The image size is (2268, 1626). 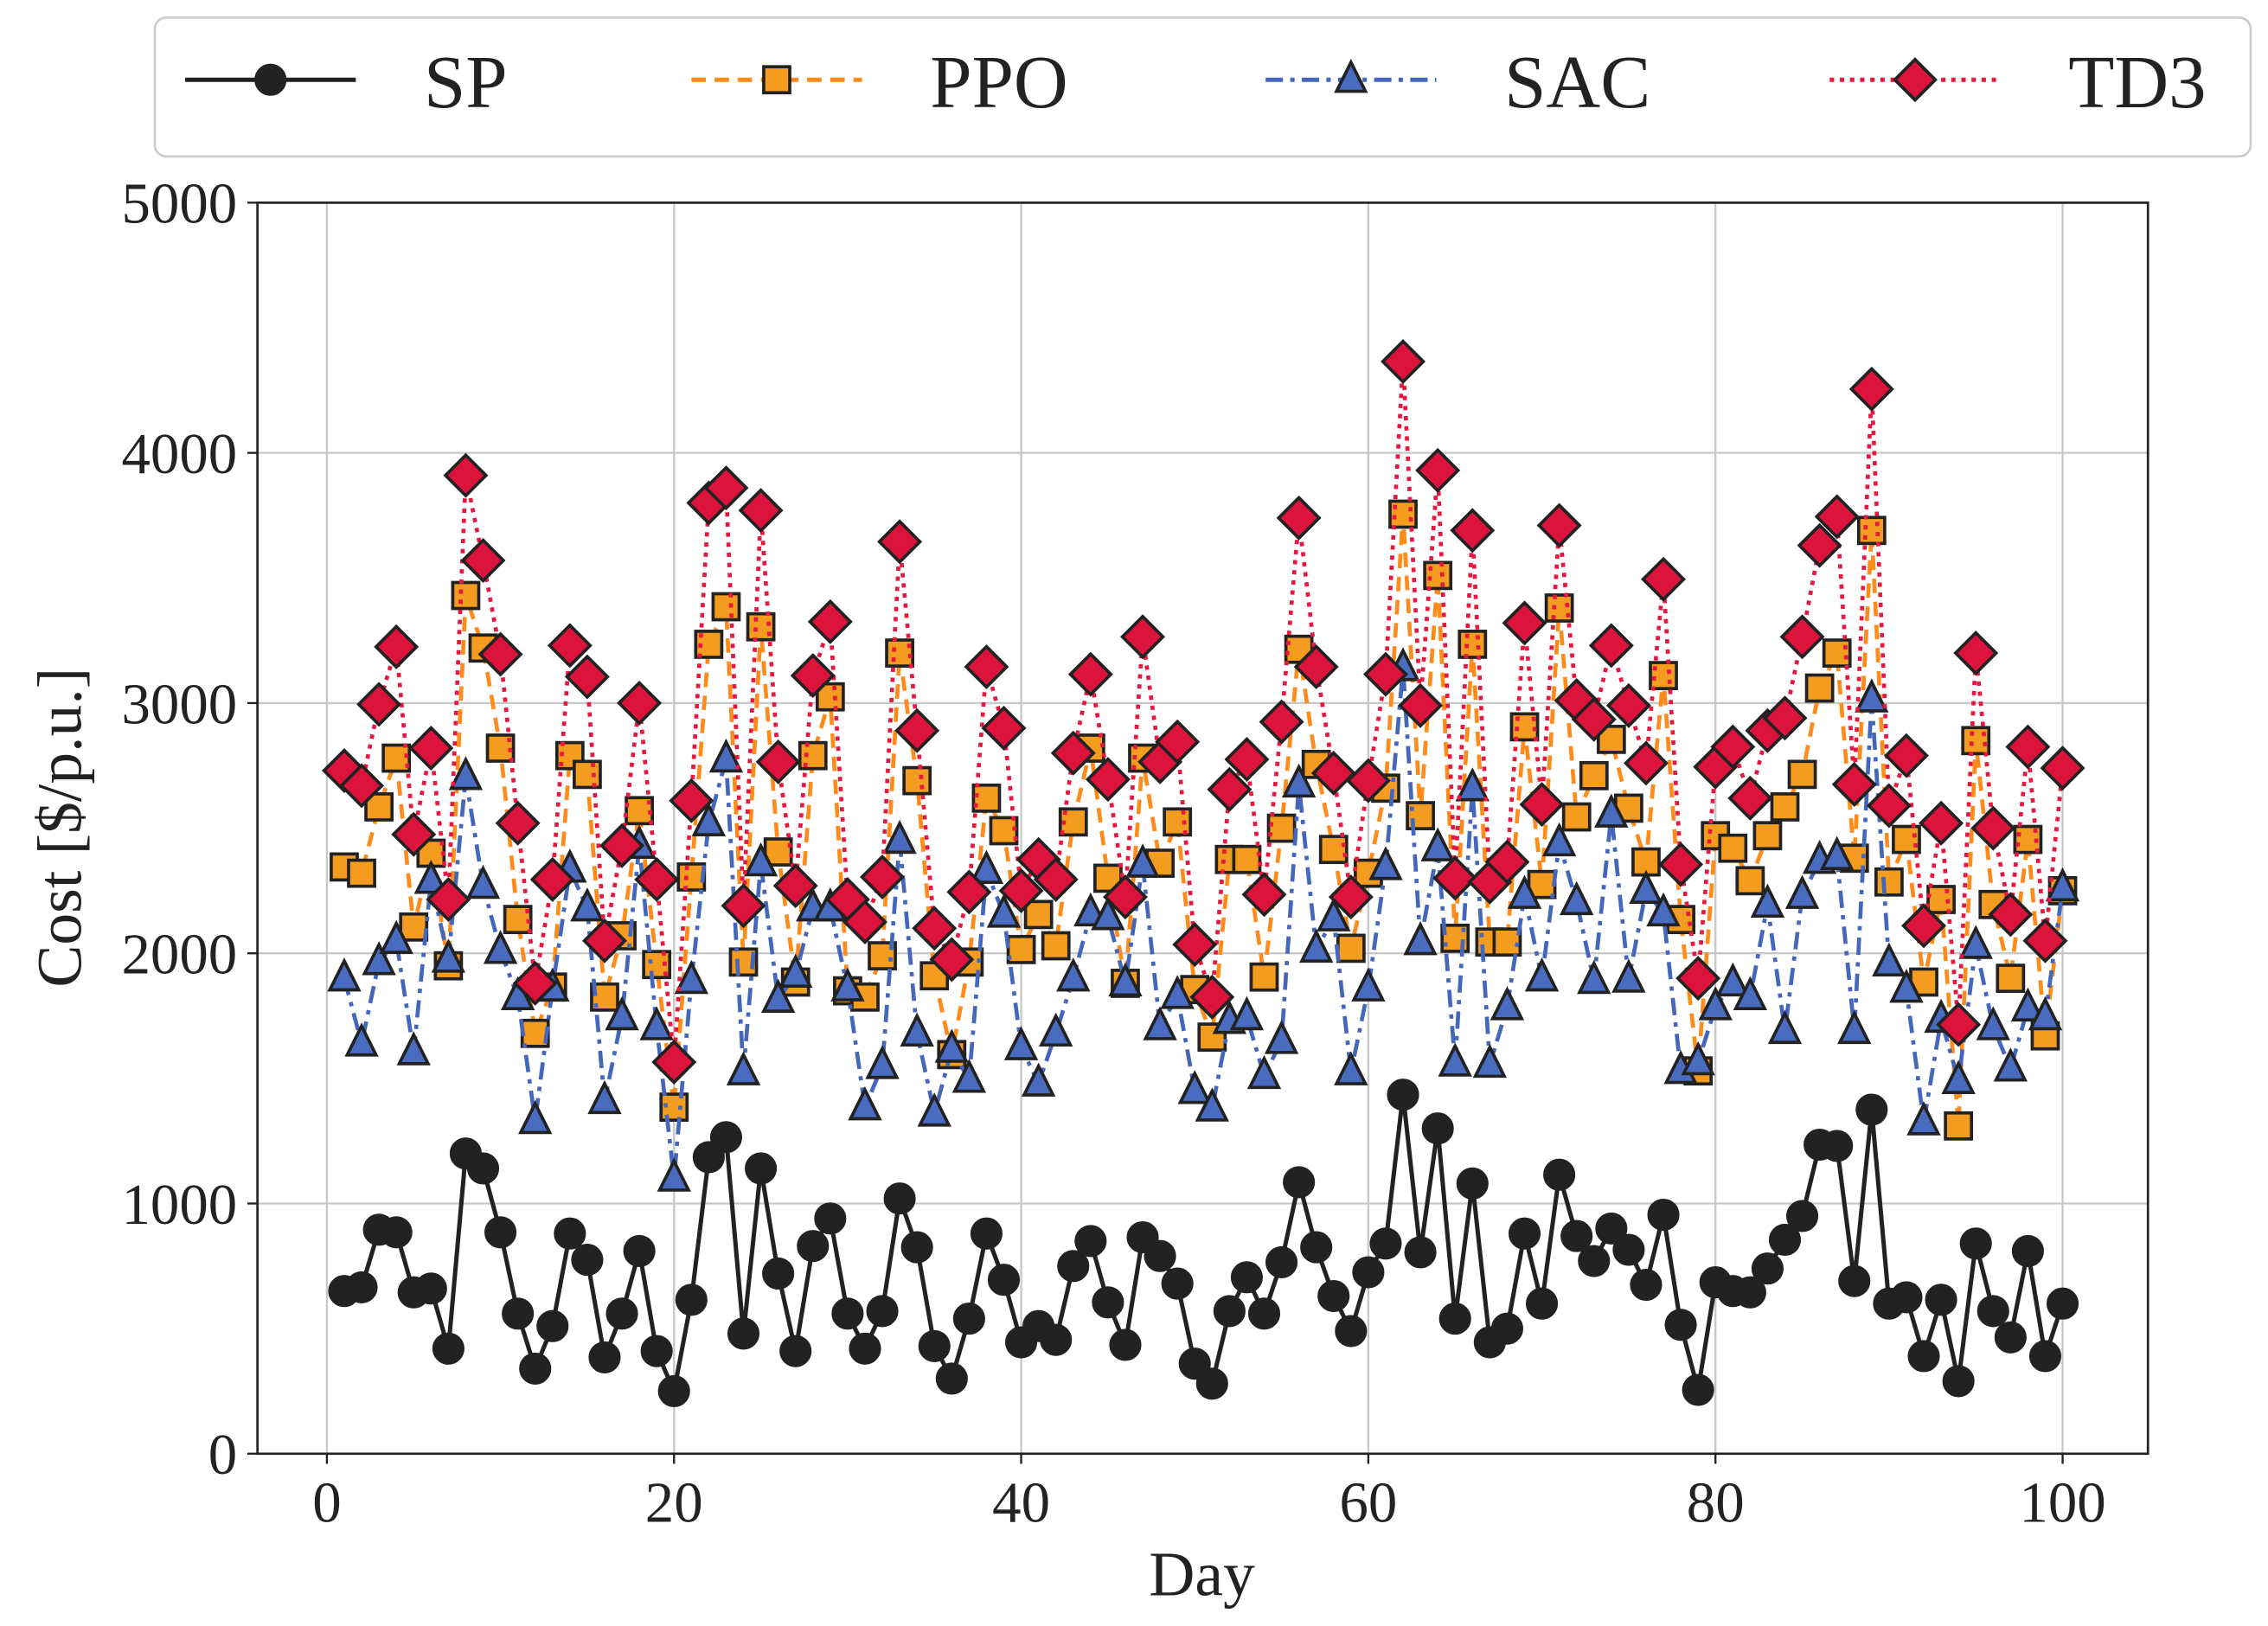 What do you see at coordinates (346, 83) in the screenshot?
I see `legend-entry-sp: SP` at bounding box center [346, 83].